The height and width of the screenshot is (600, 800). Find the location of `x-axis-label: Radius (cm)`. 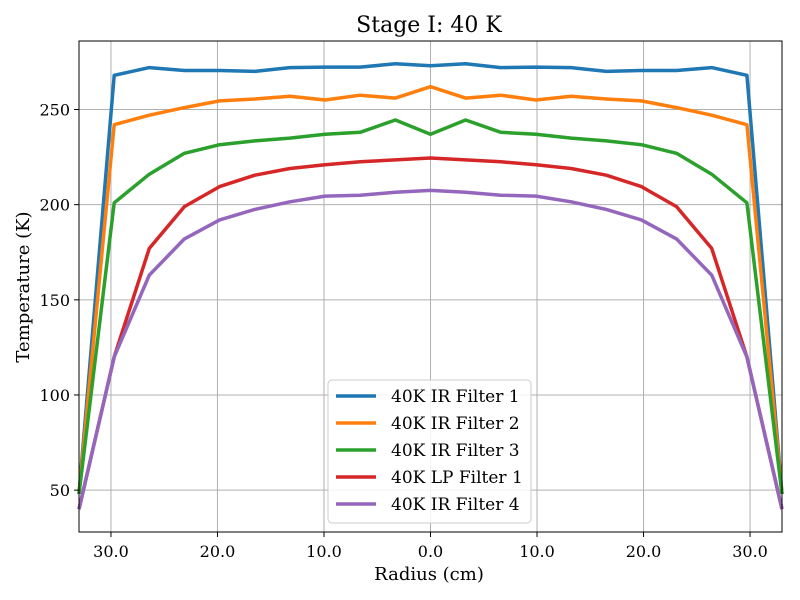

x-axis-label: Radius (cm) is located at coordinates (429, 574).